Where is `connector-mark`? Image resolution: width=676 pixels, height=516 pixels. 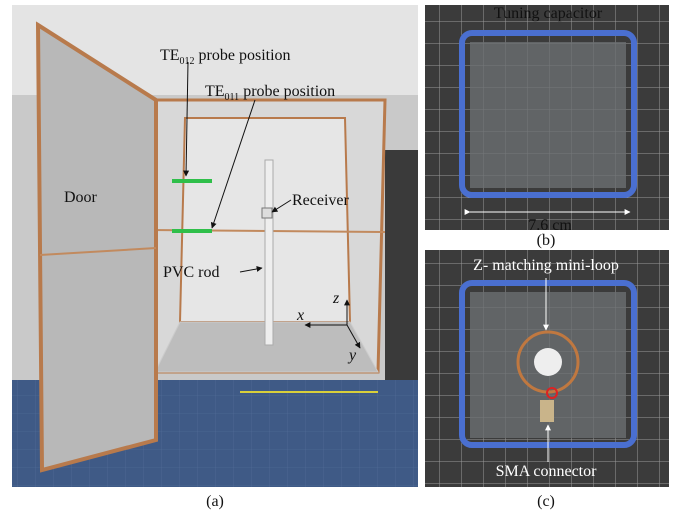 connector-mark is located at coordinates (552, 393).